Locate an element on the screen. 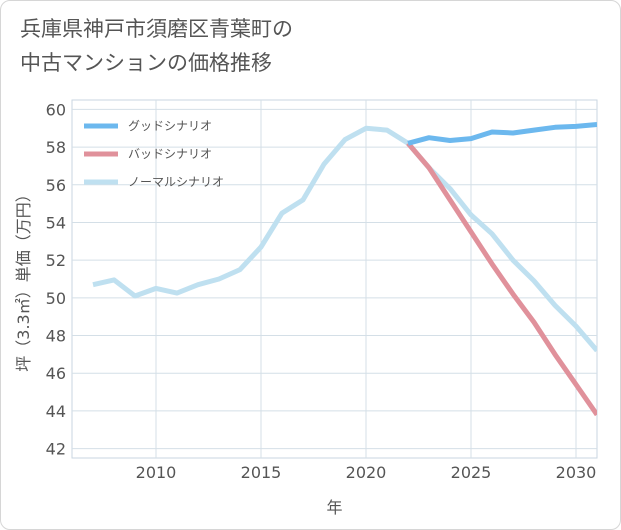  chart-title: 兵庫県神戸市須磨区青葉町の 中古マンションの価格推移 is located at coordinates (260, 46).